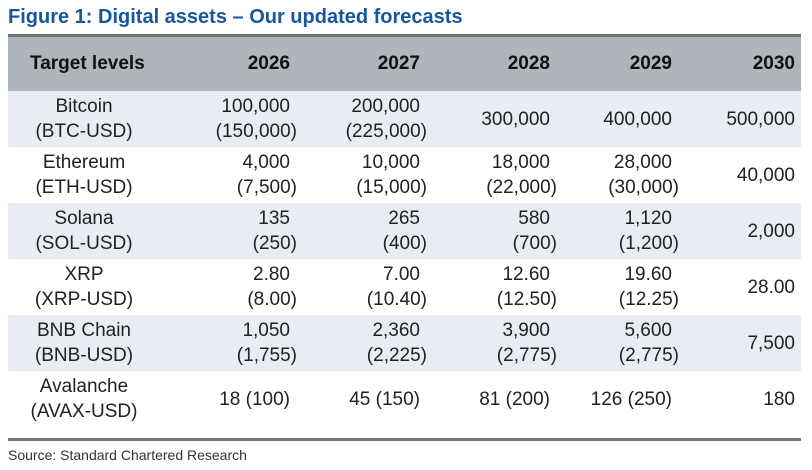 The height and width of the screenshot is (470, 812). I want to click on forecast-cell: 19.60 (12.25), so click(617, 287).